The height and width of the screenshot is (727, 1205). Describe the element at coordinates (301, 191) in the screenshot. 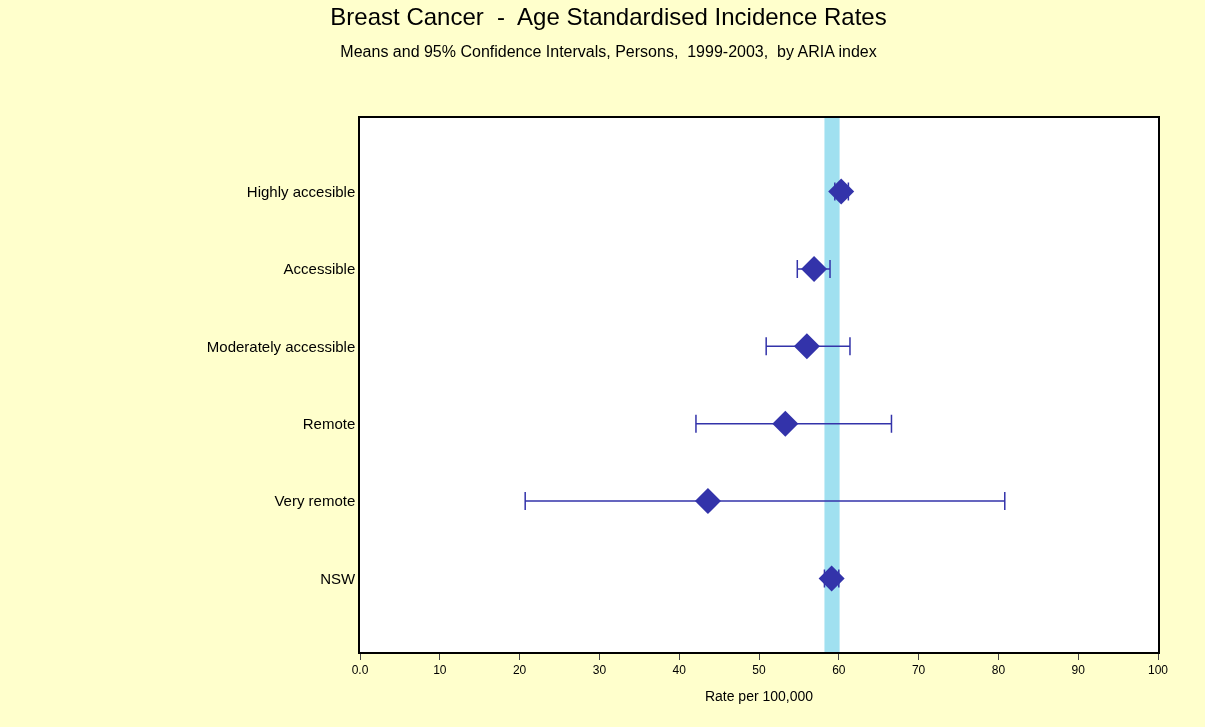

I see `y-tick-label: Highly accesible` at that location.